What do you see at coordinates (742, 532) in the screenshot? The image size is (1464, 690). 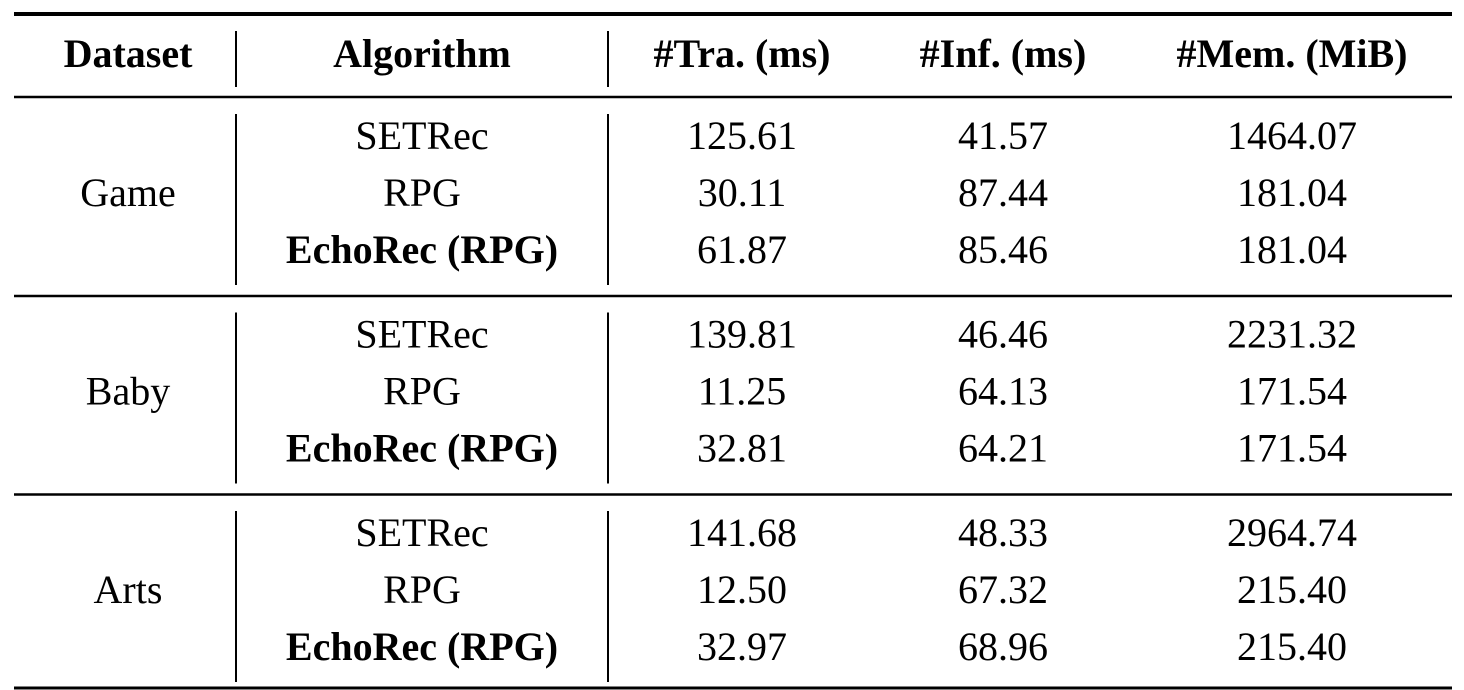 I see `value-cell: 141.68` at bounding box center [742, 532].